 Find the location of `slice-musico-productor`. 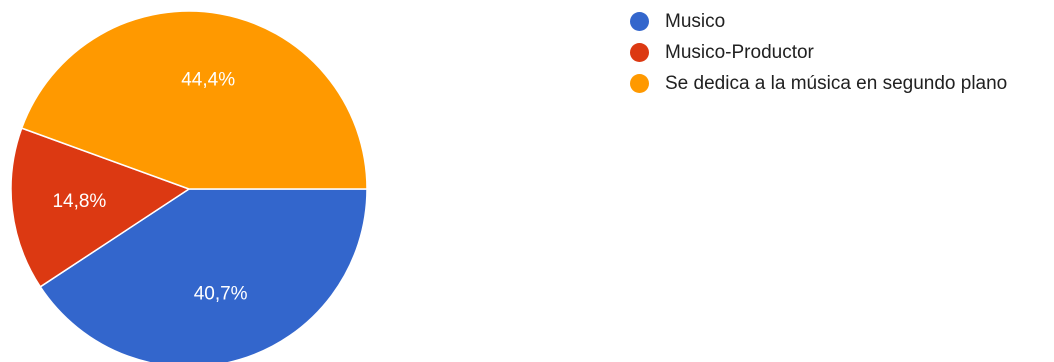

slice-musico-productor is located at coordinates (100, 207).